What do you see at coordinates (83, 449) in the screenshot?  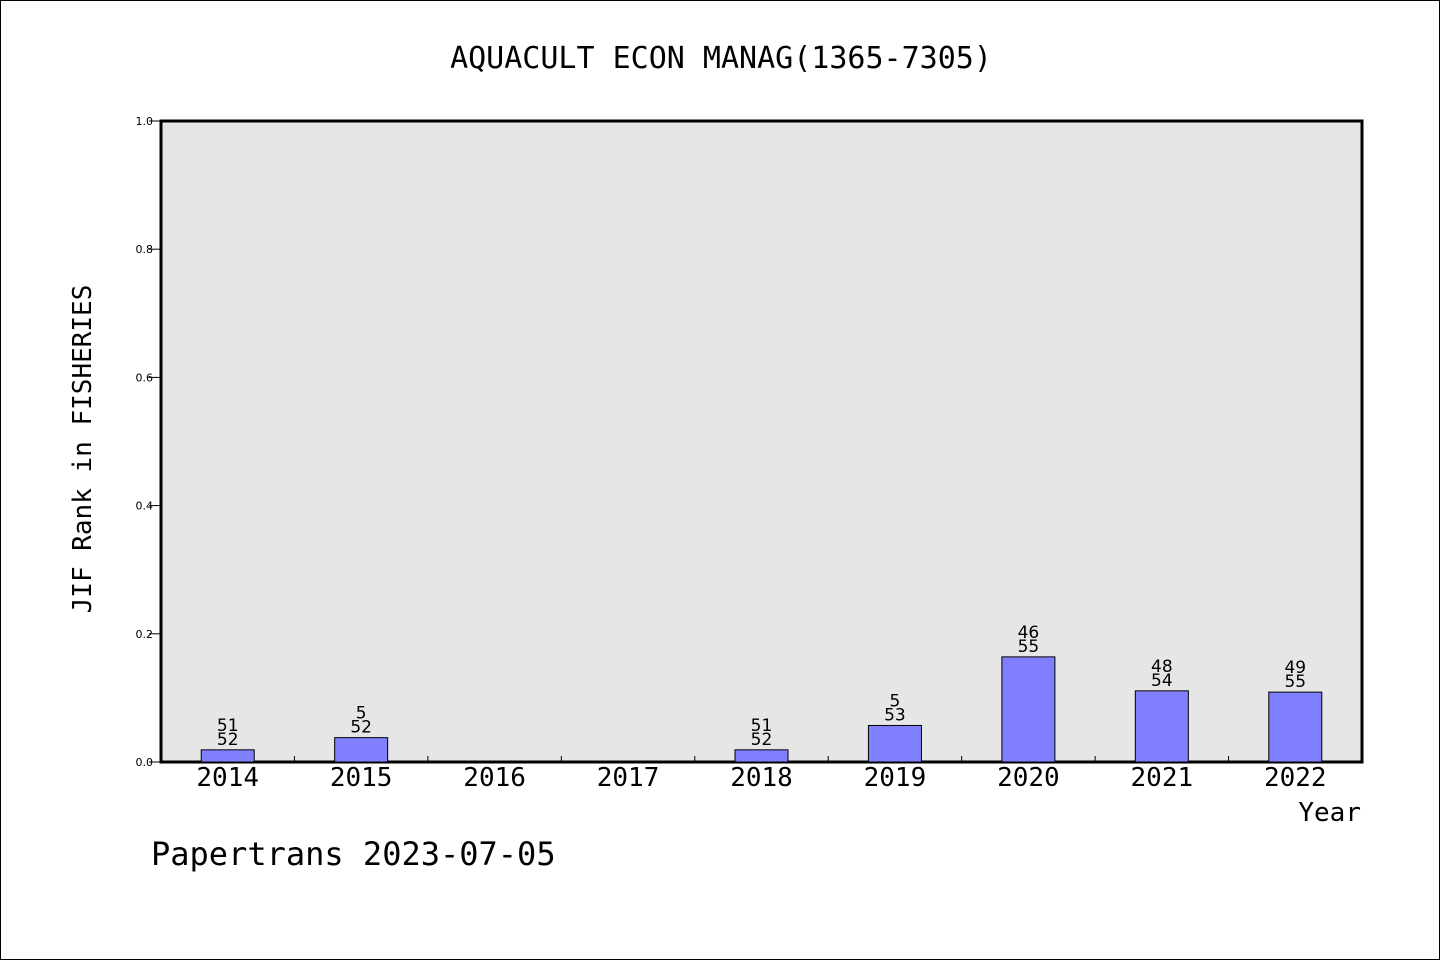 I see `y-axis-label: JIF Rank in FISHERIES` at bounding box center [83, 449].